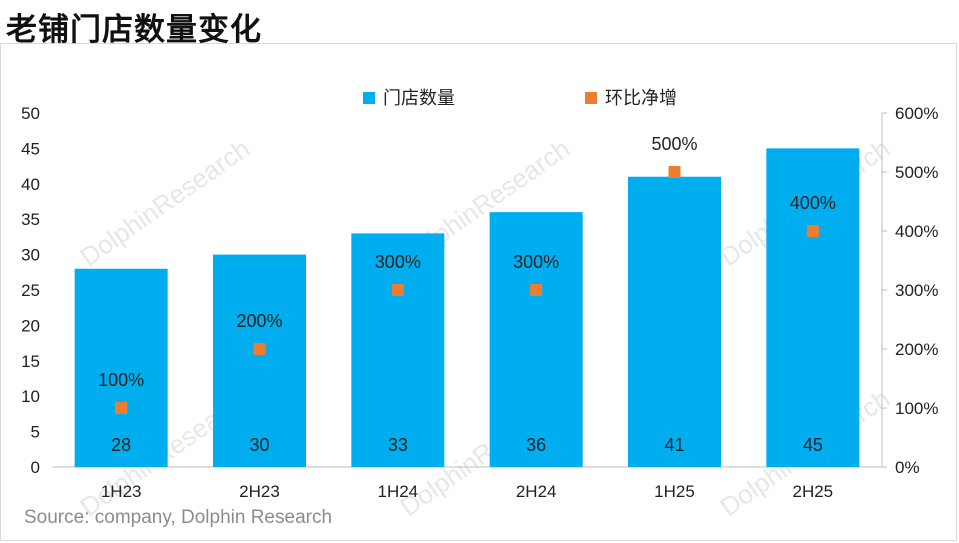  What do you see at coordinates (178, 517) in the screenshot?
I see `source-note: Source: company, Dolphin Research` at bounding box center [178, 517].